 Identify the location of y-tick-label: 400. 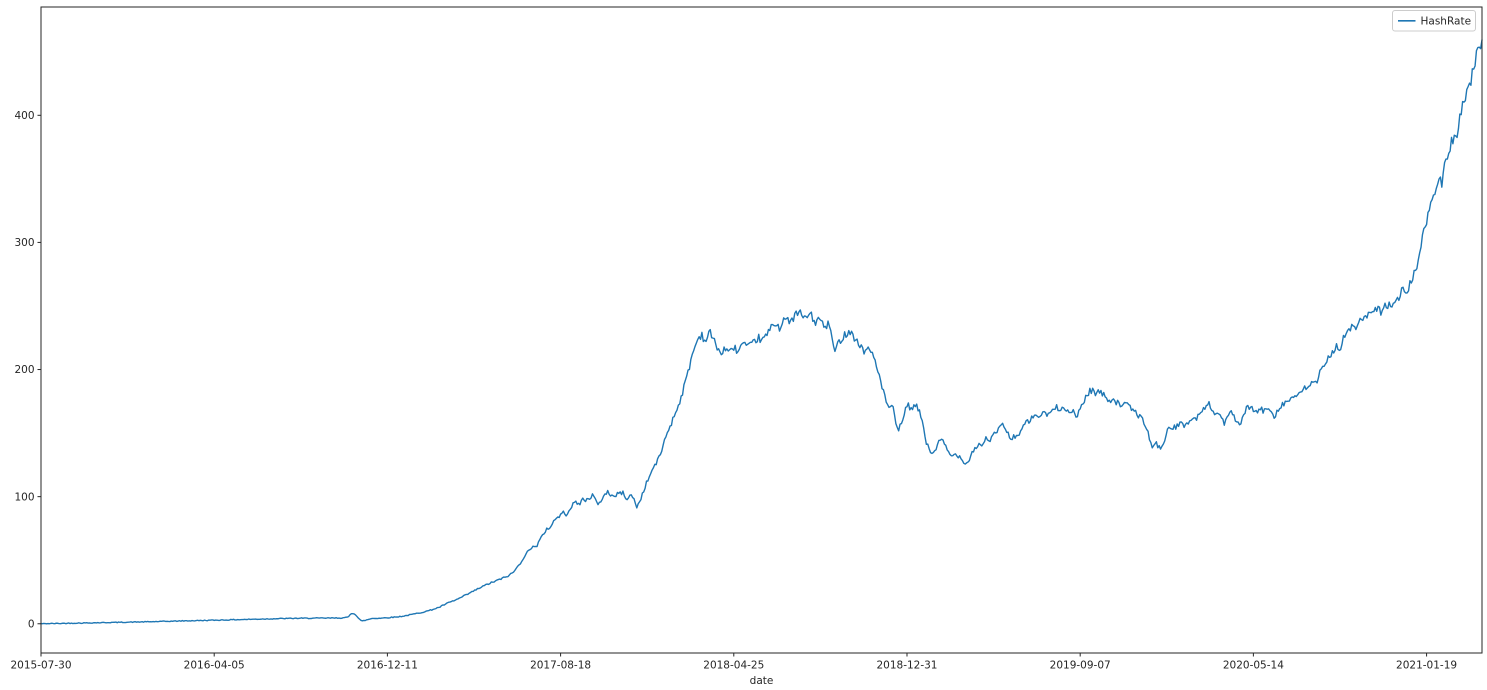
(24, 116).